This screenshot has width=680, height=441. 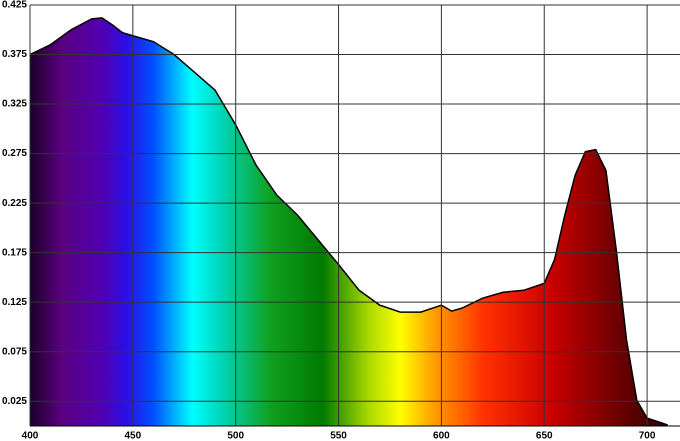 I want to click on y-tick-label: 0.425, so click(x=14, y=5).